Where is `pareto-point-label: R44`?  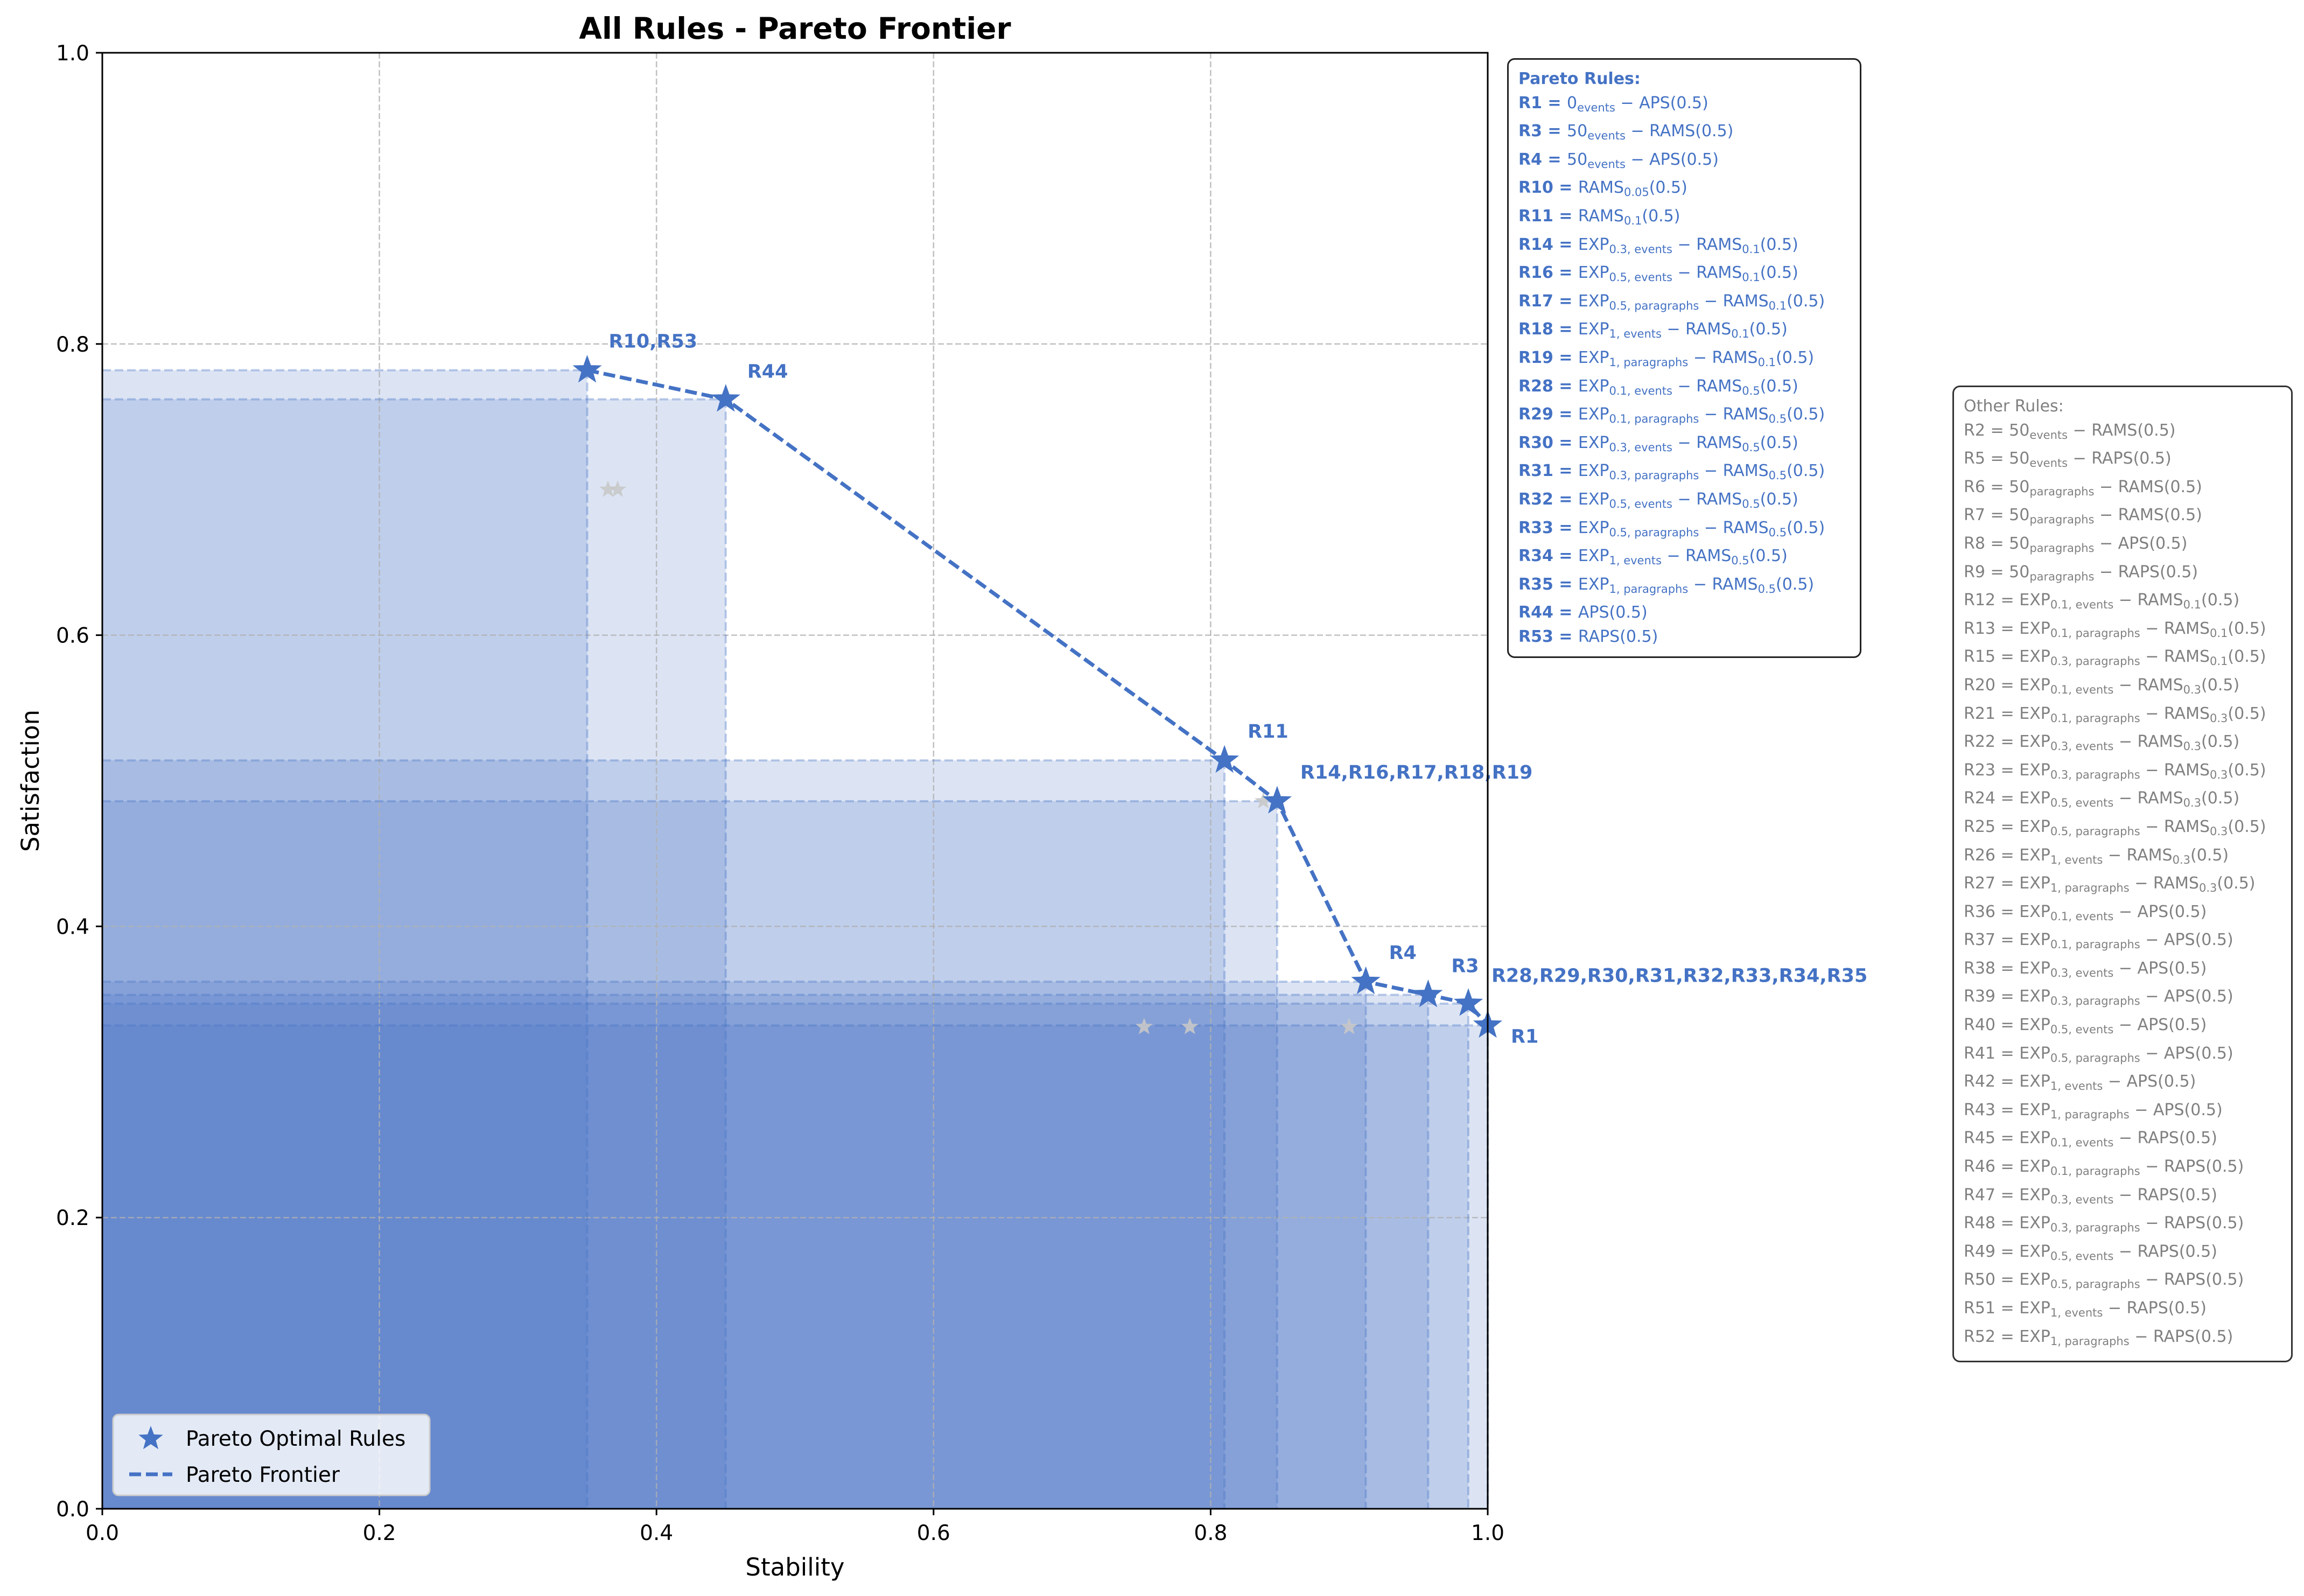 pareto-point-label: R44 is located at coordinates (767, 372).